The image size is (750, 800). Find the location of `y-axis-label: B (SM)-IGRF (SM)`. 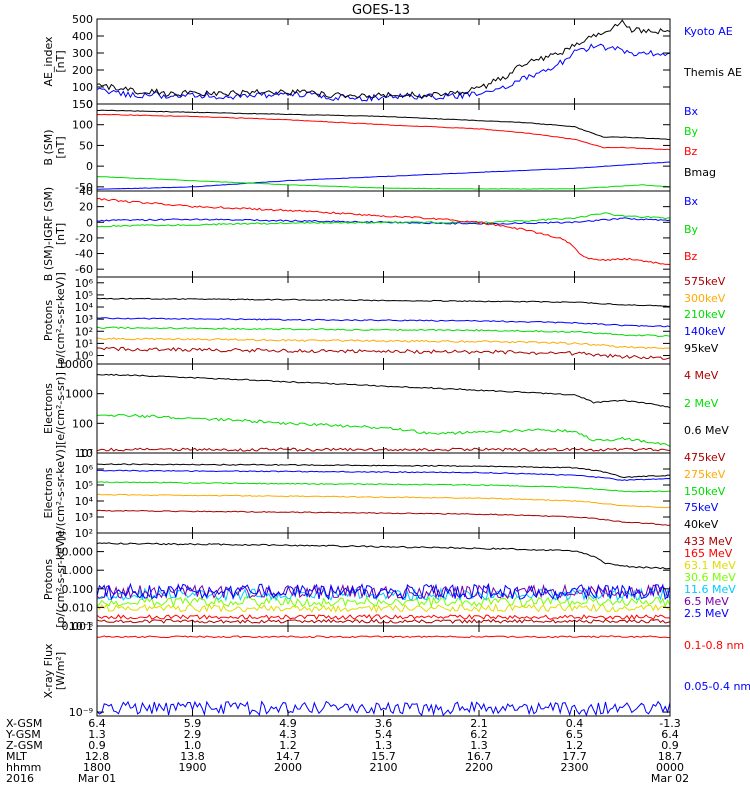

y-axis-label: B (SM)-IGRF (SM) is located at coordinates (48, 234).